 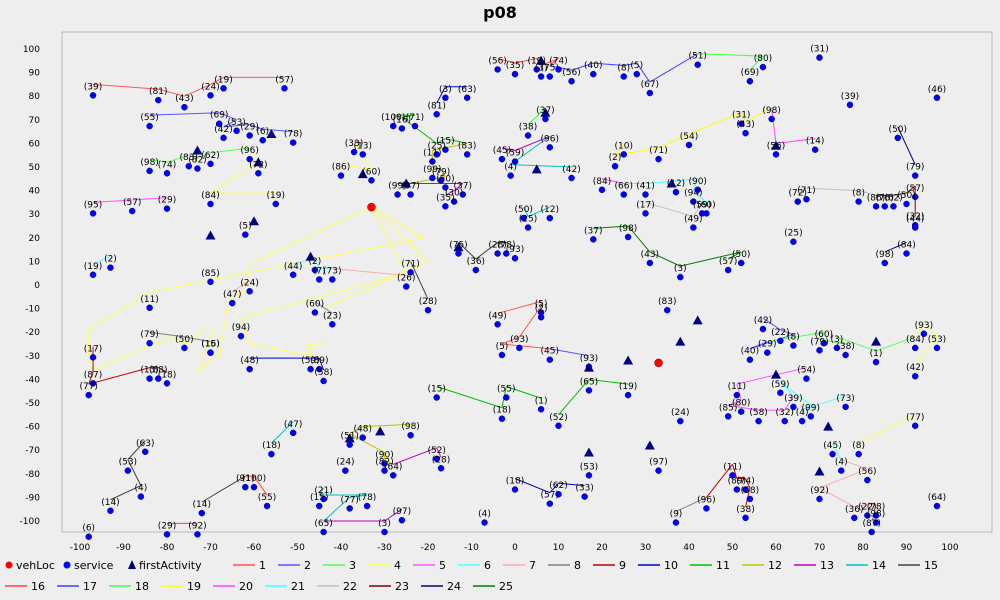 I want to click on service-point-label: (18), so click(x=515, y=482).